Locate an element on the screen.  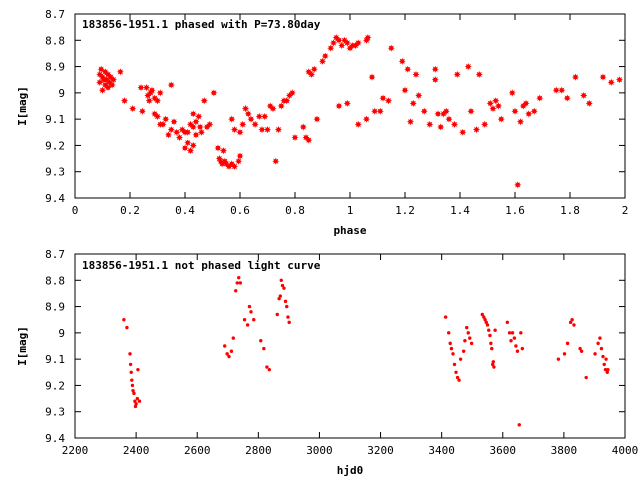
x-tick-label: 0.6 is located at coordinates (240, 210).